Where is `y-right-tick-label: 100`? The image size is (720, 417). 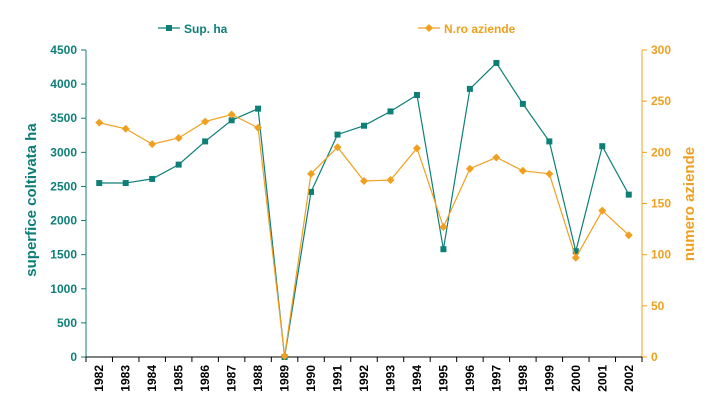 y-right-tick-label: 100 is located at coordinates (661, 255).